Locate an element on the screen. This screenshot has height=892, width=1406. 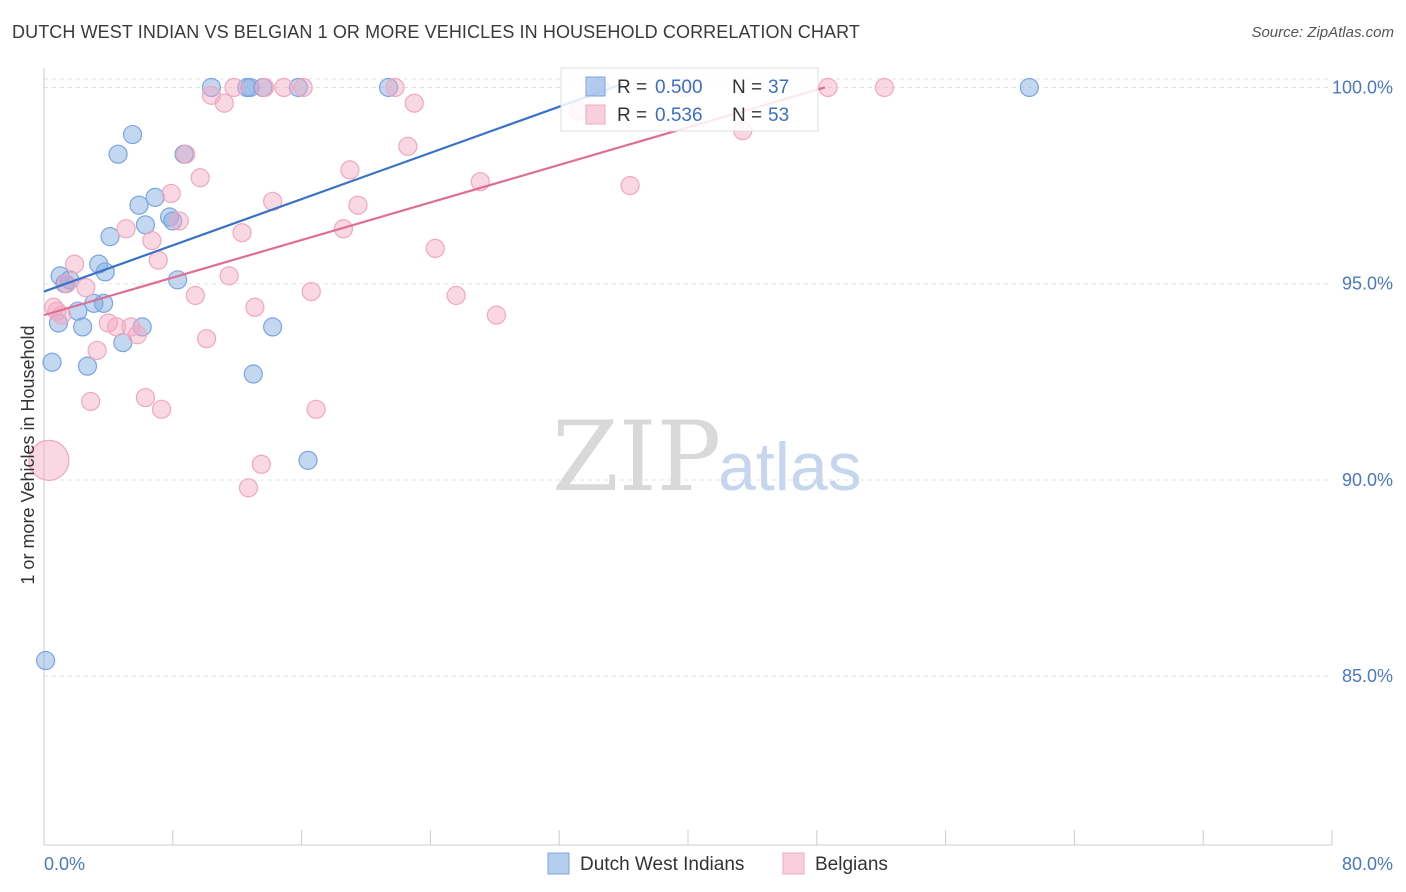
y-tick-label: 85.0% is located at coordinates (1367, 676).